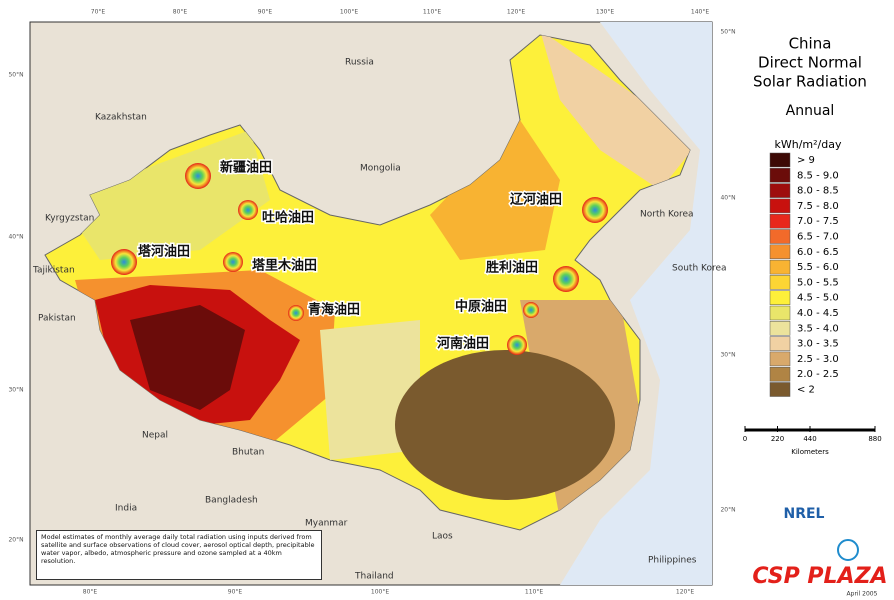 This screenshot has width=894, height=600. What do you see at coordinates (808, 144) in the screenshot?
I see `unit: kWh/m²/day` at bounding box center [808, 144].